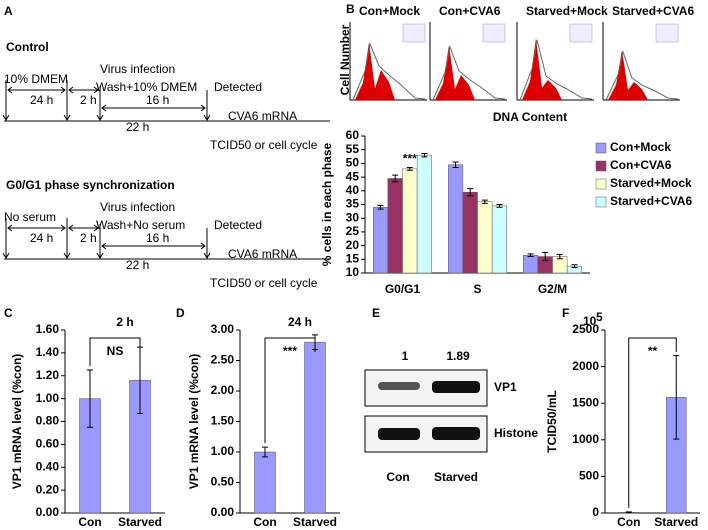  What do you see at coordinates (353, 217) in the screenshot?
I see `y-tick-label: 30` at bounding box center [353, 217].